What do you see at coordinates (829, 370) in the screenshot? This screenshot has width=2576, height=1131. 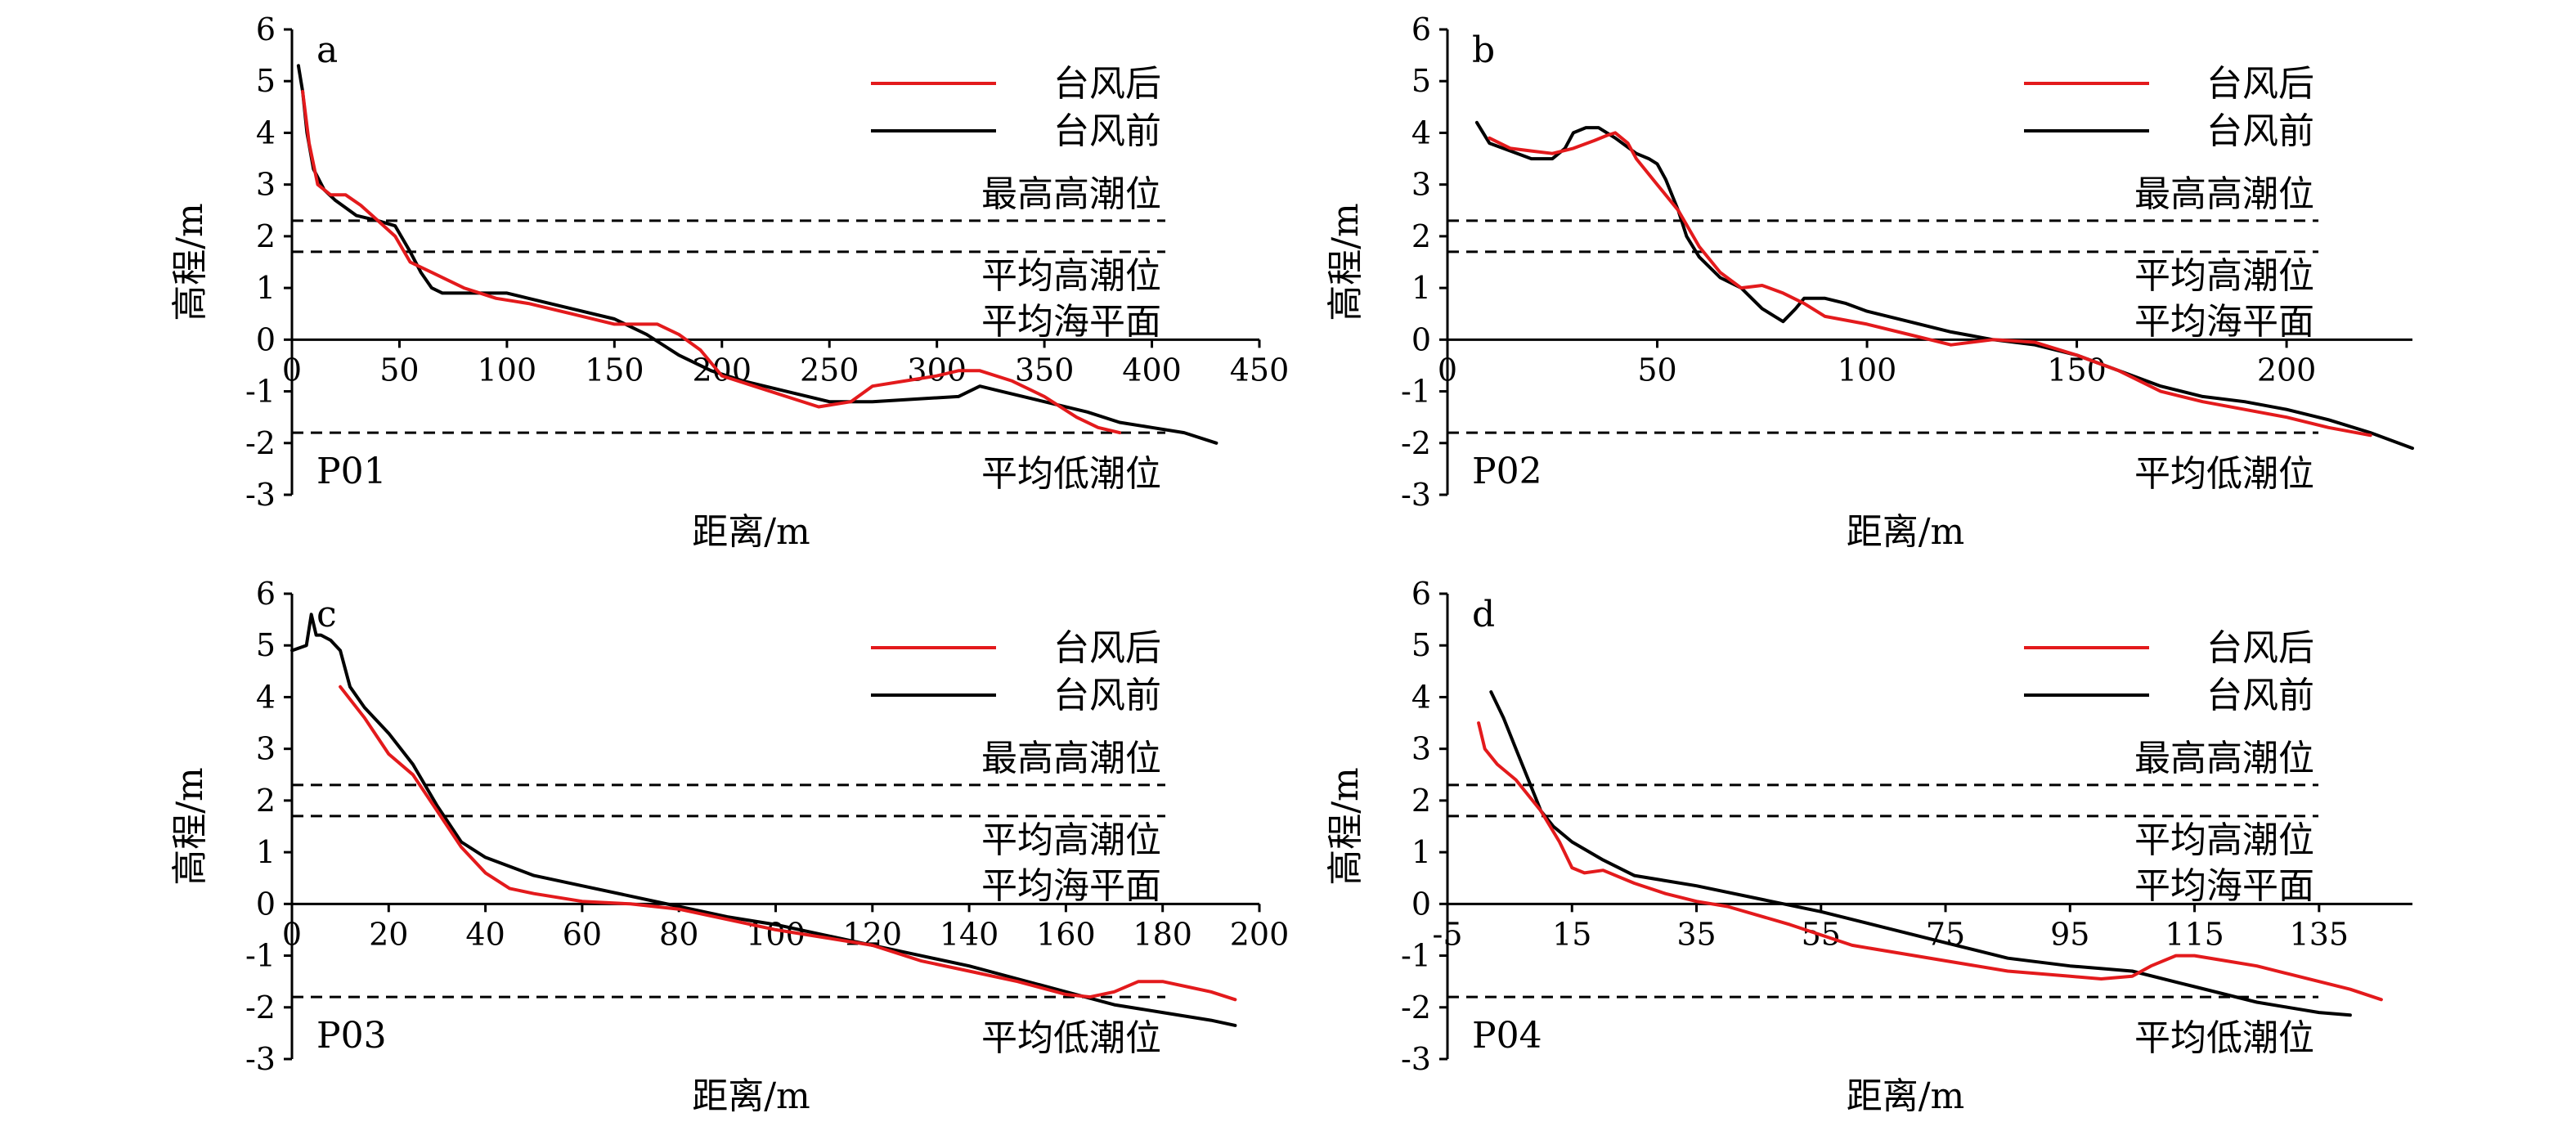 I see `x-tick-label: 250` at bounding box center [829, 370].